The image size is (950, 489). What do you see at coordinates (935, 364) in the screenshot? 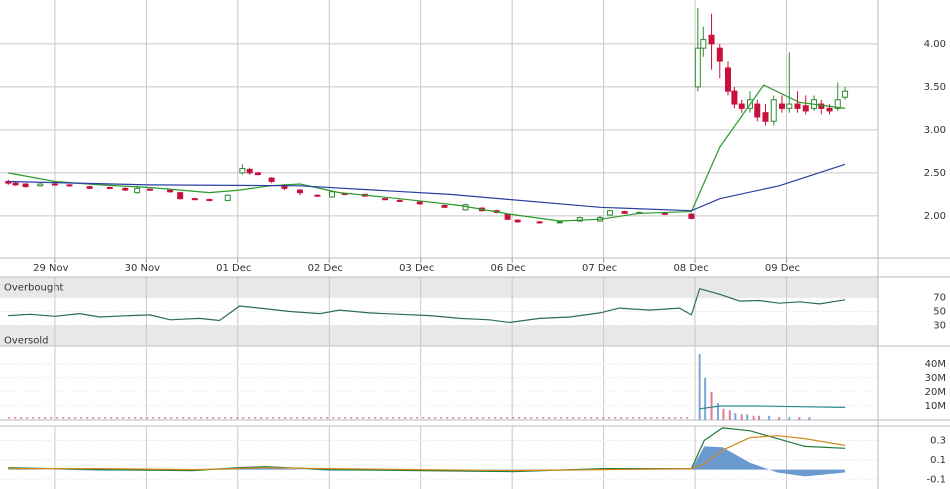
I see `y-tick-label: 40M` at bounding box center [935, 364].